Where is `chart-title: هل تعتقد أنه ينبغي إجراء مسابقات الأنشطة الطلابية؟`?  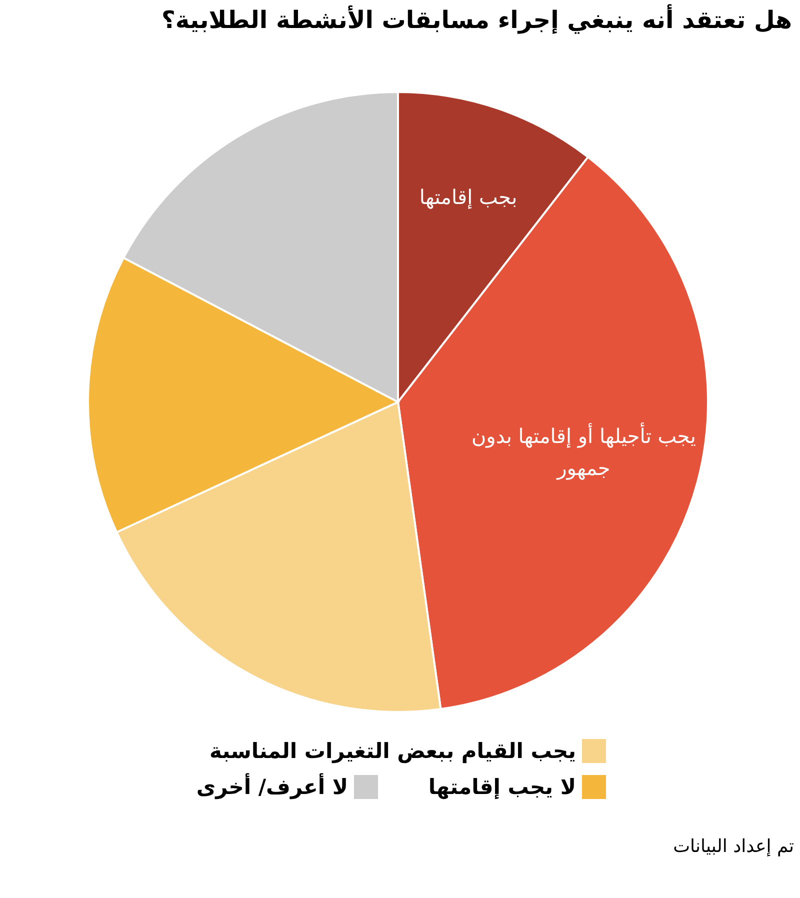 chart-title: هل تعتقد أنه ينبغي إجراء مسابقات الأنشطة الطلابية؟ is located at coordinates (476, 20).